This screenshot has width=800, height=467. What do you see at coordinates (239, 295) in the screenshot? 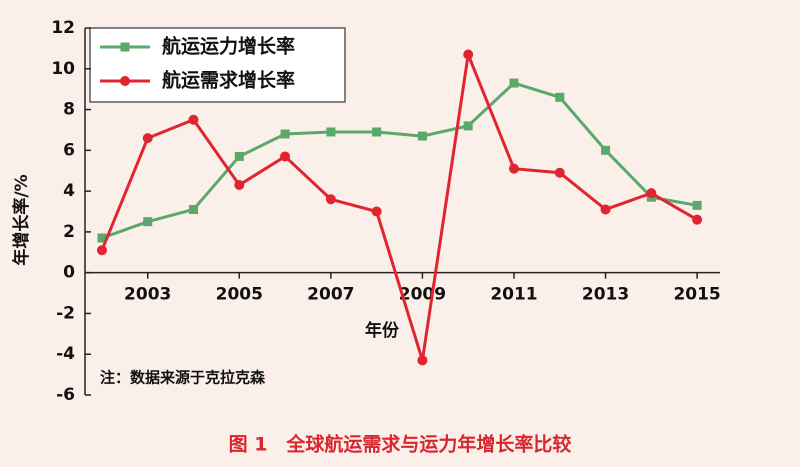
I see `x-tick-label: 2005` at bounding box center [239, 295].